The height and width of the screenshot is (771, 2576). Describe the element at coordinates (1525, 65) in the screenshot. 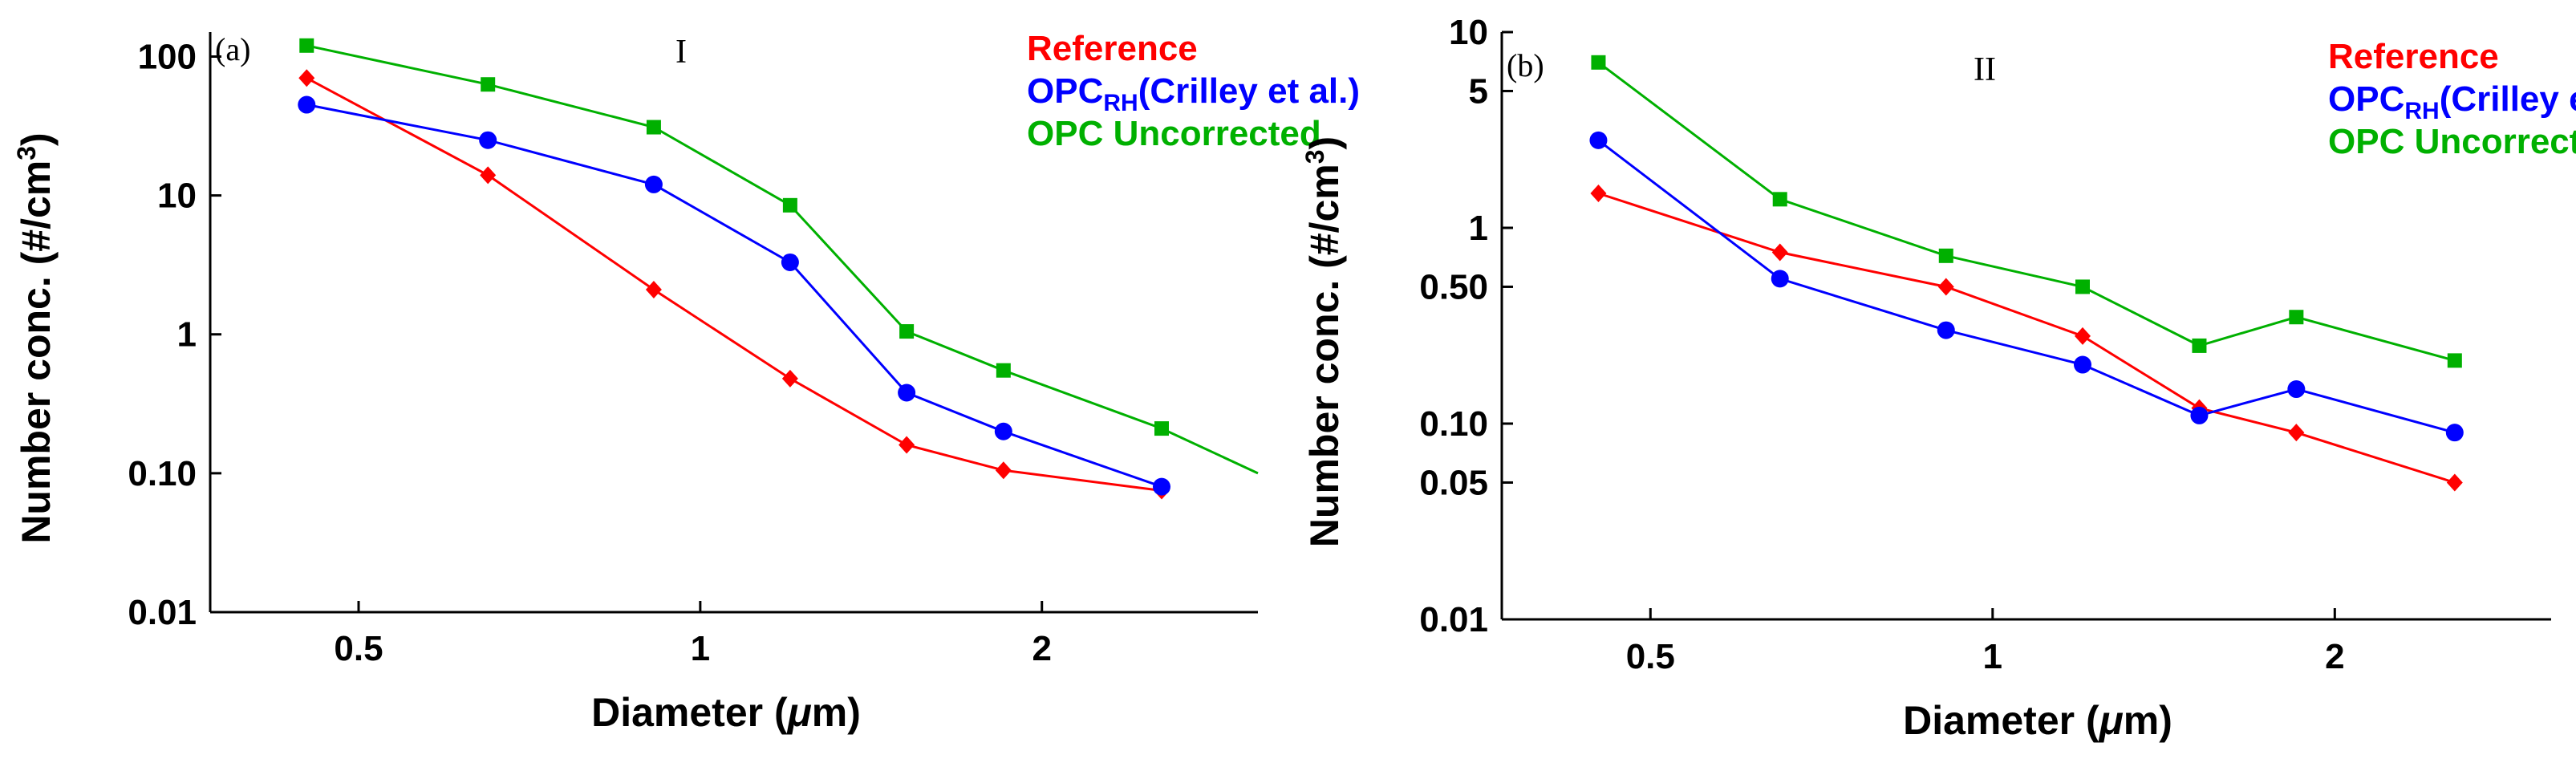

I see `panel-label: (b)` at that location.